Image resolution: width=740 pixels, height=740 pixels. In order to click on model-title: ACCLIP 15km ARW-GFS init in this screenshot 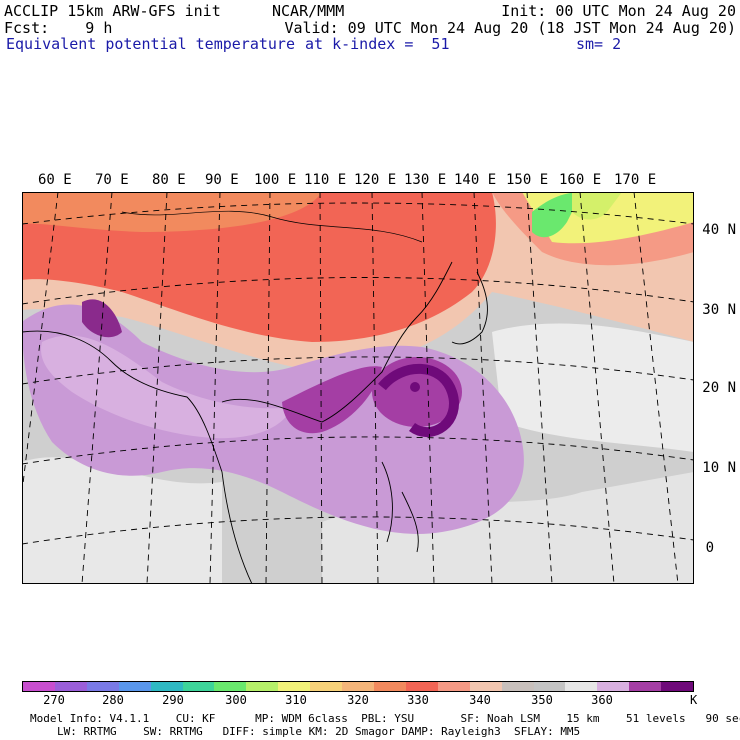, I will do `click(112, 11)`.